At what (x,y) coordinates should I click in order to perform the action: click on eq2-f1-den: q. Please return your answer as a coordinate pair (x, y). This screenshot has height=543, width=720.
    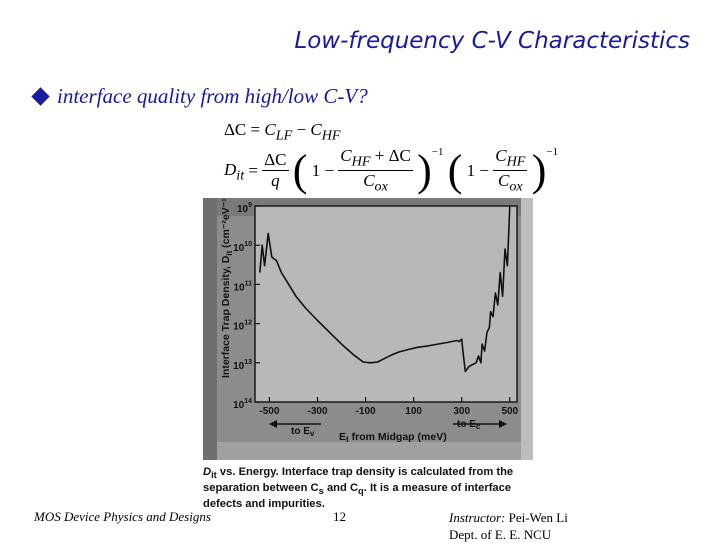
    Looking at the image, I should click on (275, 181).